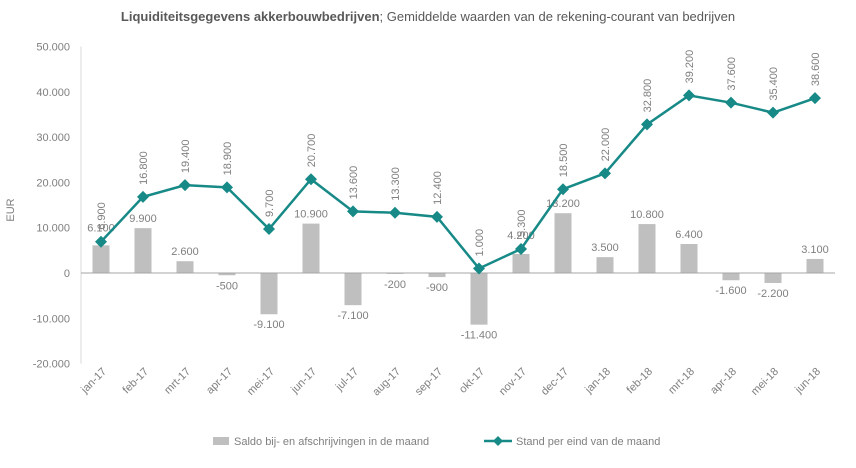  I want to click on bar-label: 10.900, so click(311, 215).